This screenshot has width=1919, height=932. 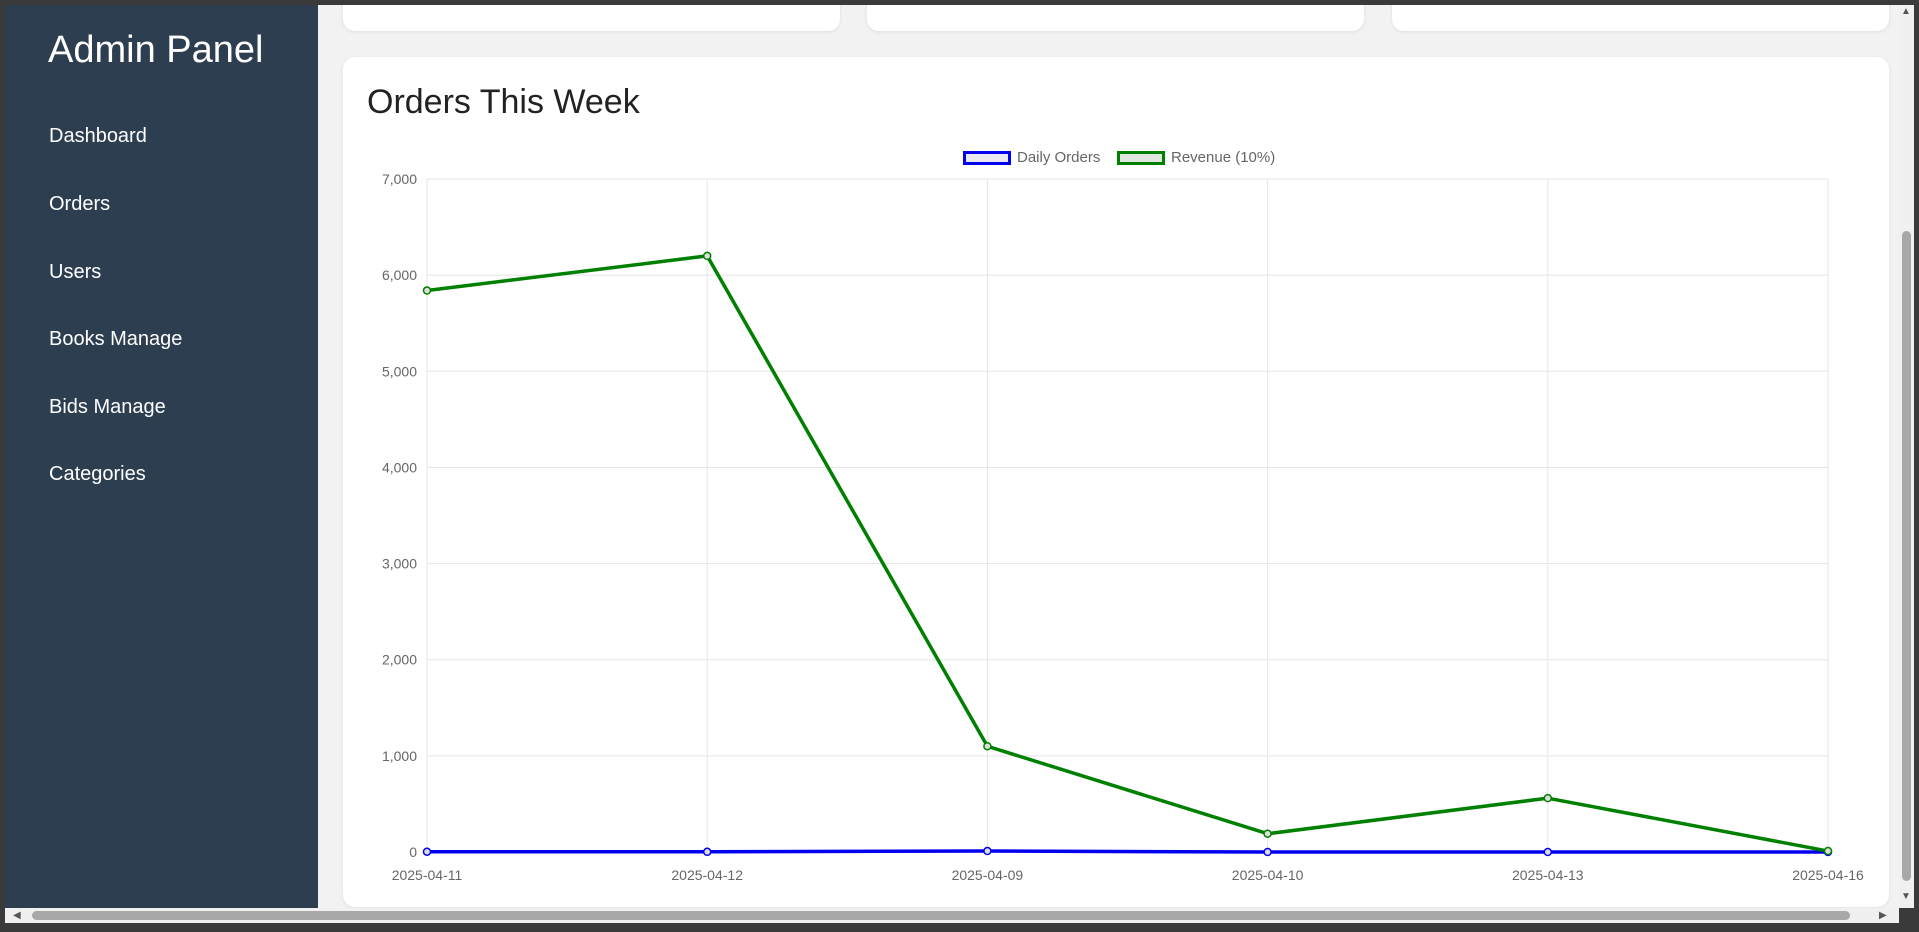 What do you see at coordinates (17, 915) in the screenshot?
I see `scroll-left-icon: ◀` at bounding box center [17, 915].